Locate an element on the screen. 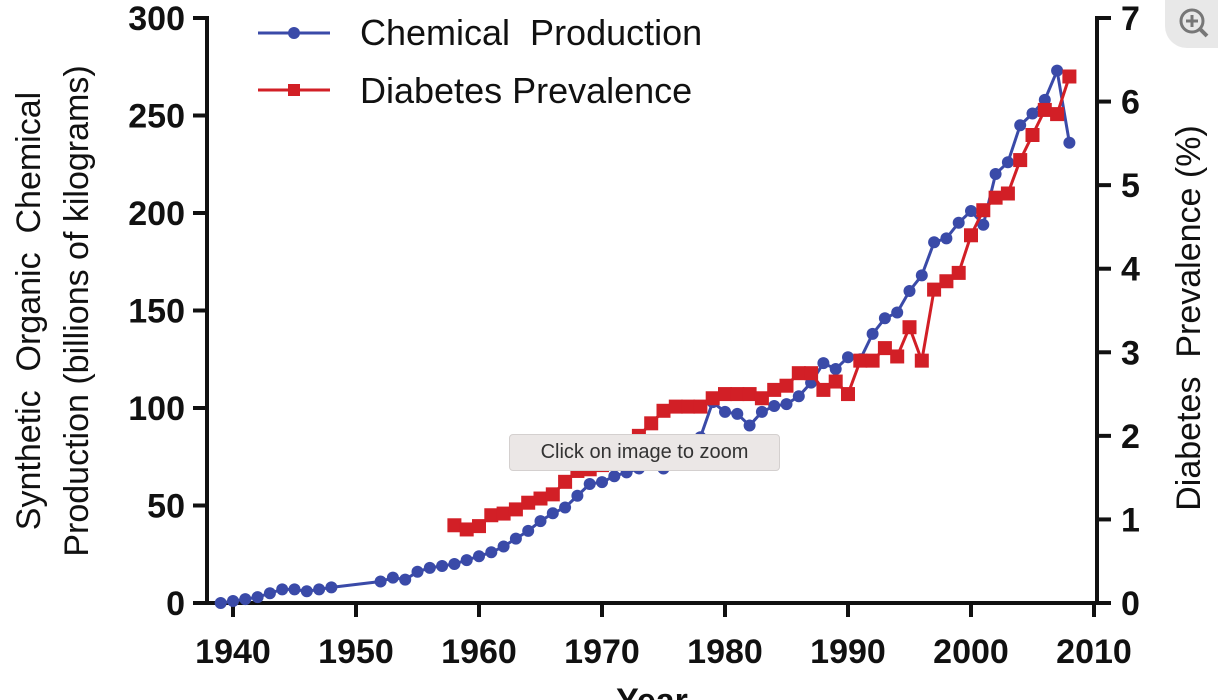 The width and height of the screenshot is (1218, 700). y2-axis-label: Diabetes Prevalence (%) is located at coordinates (1189, 318).